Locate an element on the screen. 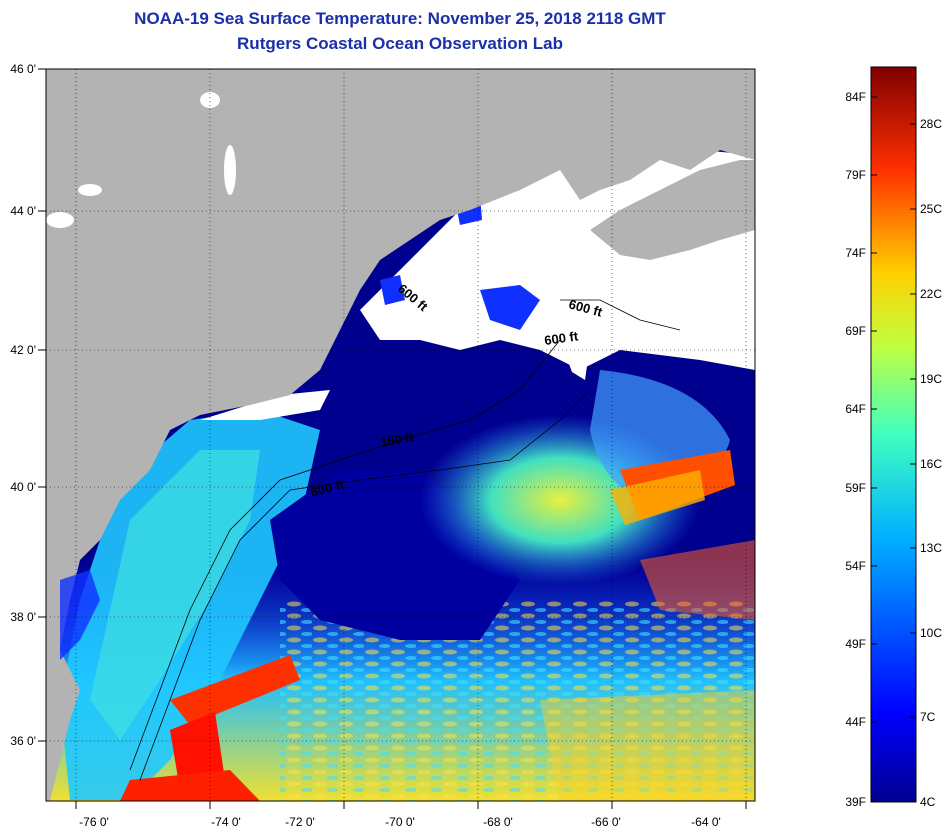 This screenshot has width=944, height=832. cb-c-19: 19C is located at coordinates (931, 379).